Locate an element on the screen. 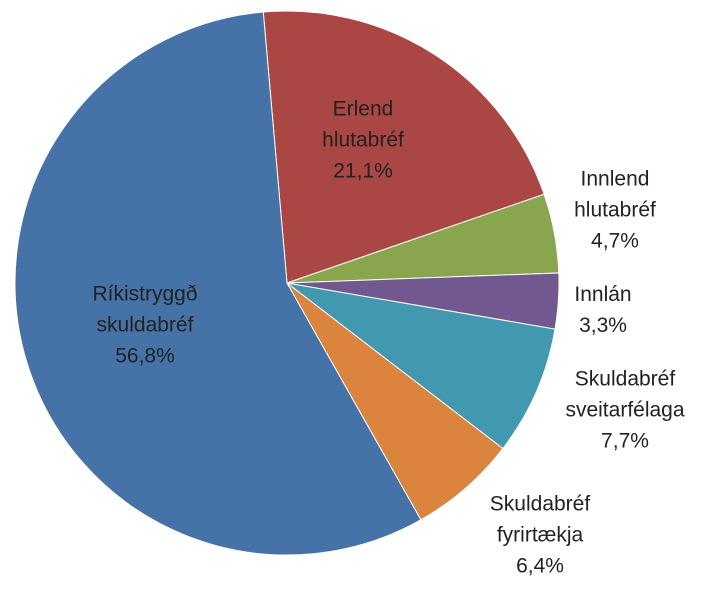 This screenshot has height=598, width=702. category-label: Innlend hlutabréf is located at coordinates (615, 194).